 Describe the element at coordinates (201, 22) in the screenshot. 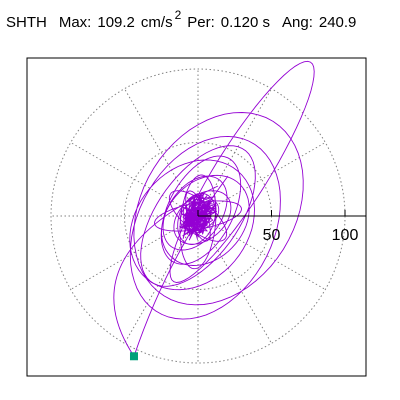

I see `per-label: Per:` at that location.